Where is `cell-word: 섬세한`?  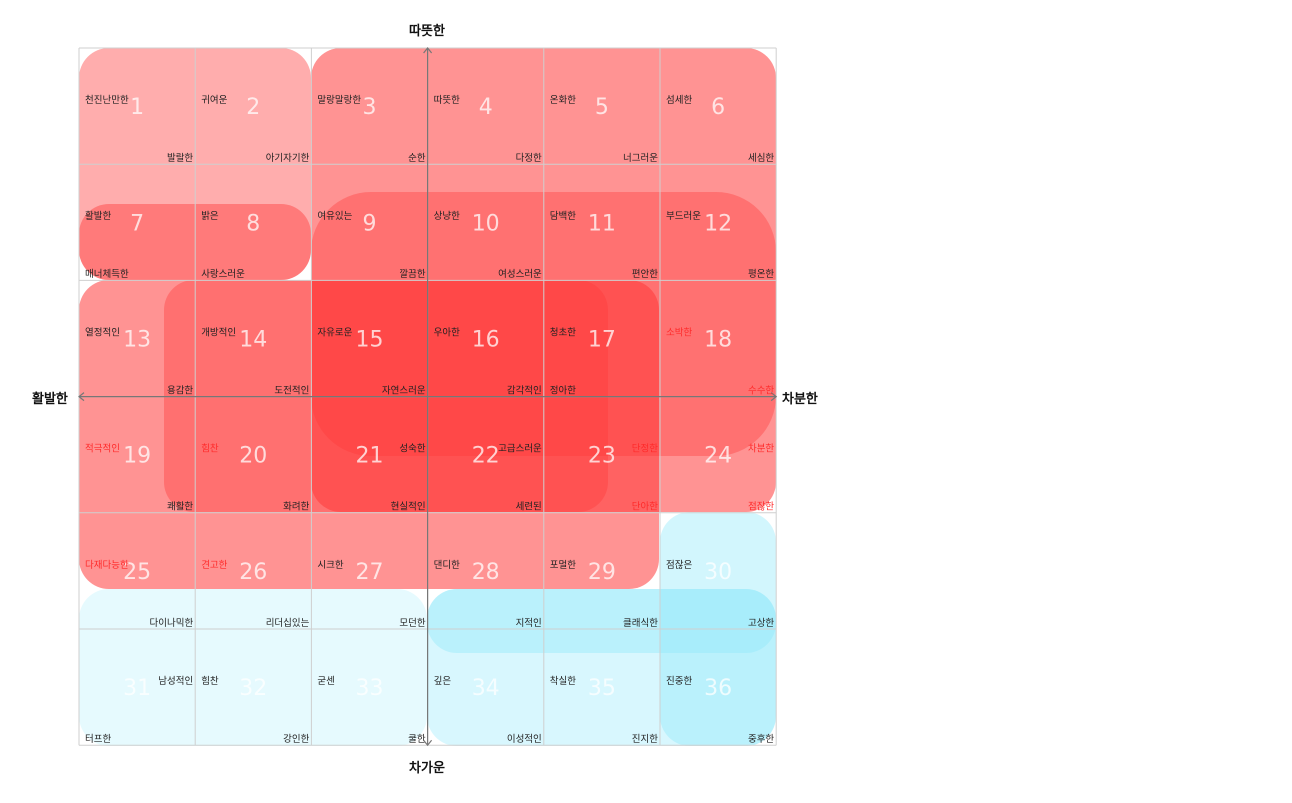
cell-word: 섬세한 is located at coordinates (679, 100).